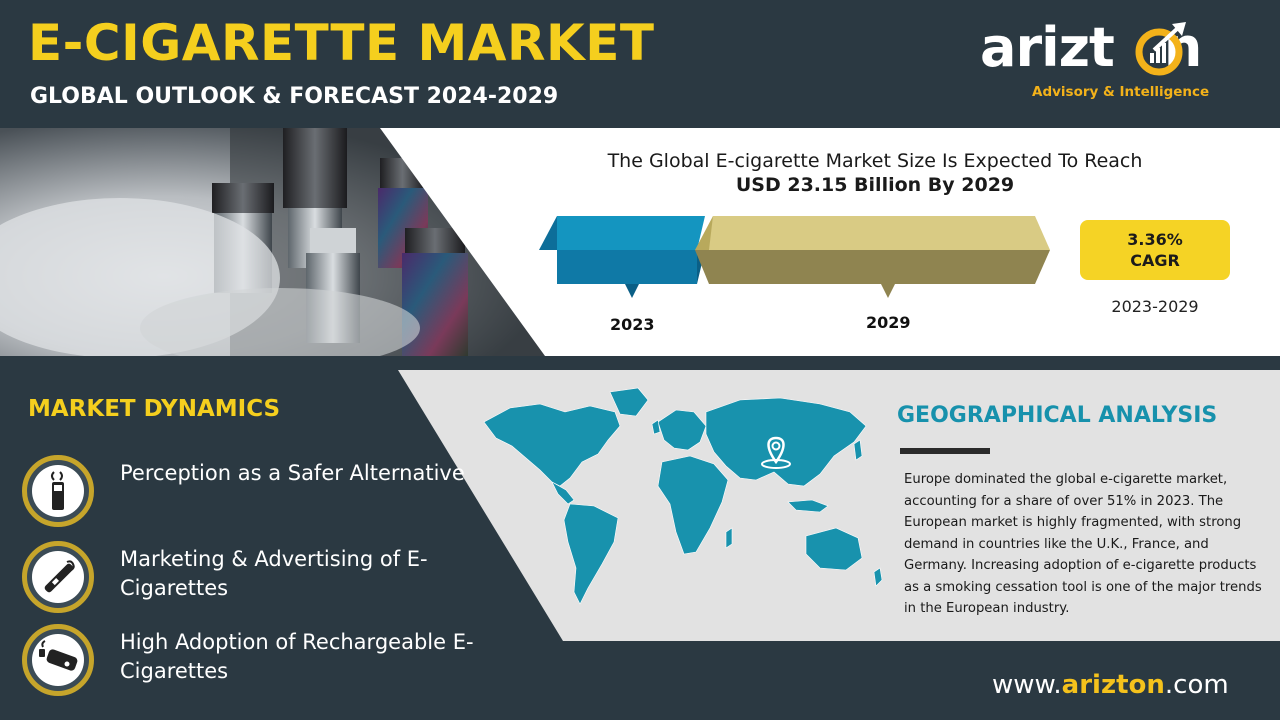 This screenshot has height=720, width=1280. I want to click on geographical-title: GEOGRAPHICAL ANALYSIS, so click(1057, 415).